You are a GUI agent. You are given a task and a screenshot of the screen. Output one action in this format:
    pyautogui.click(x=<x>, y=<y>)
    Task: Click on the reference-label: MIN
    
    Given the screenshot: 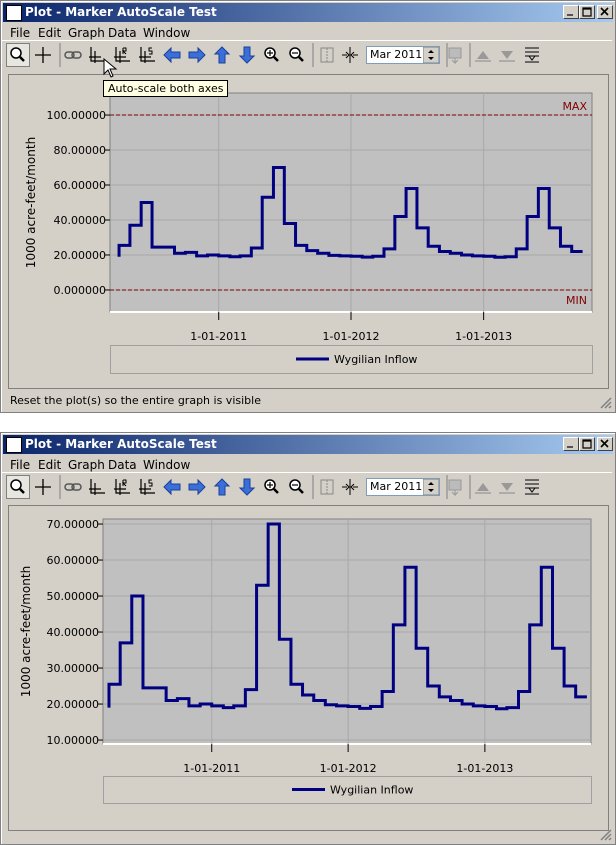 What is the action you would take?
    pyautogui.click(x=576, y=300)
    